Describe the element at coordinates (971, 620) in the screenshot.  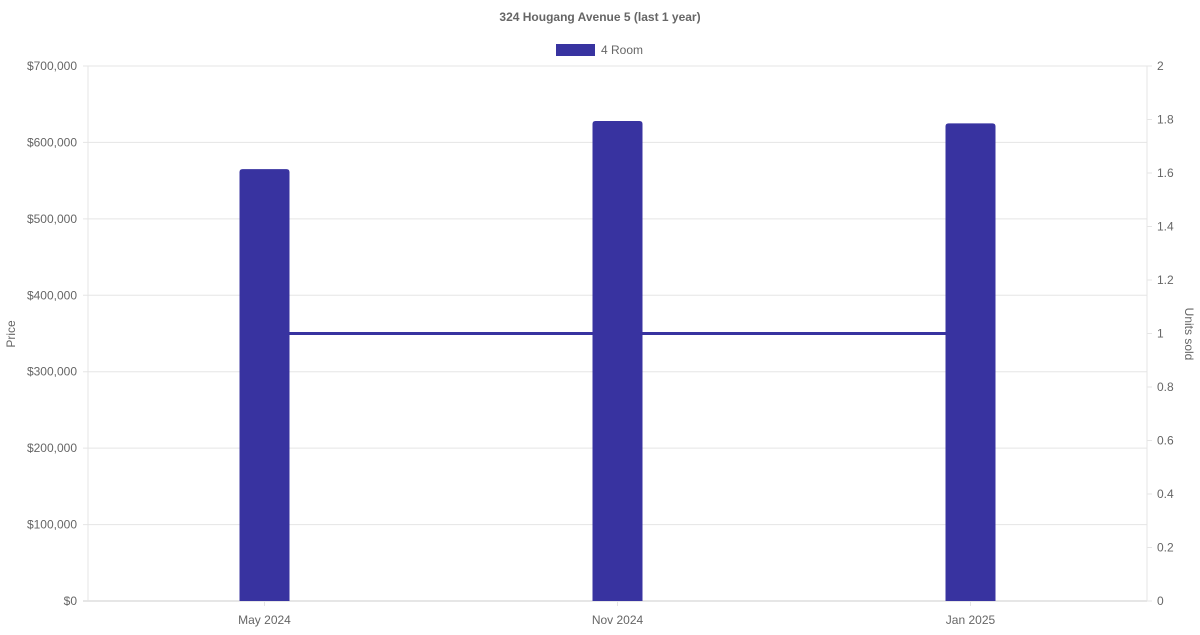
I see `x-tick-label: Jan 2025` at that location.